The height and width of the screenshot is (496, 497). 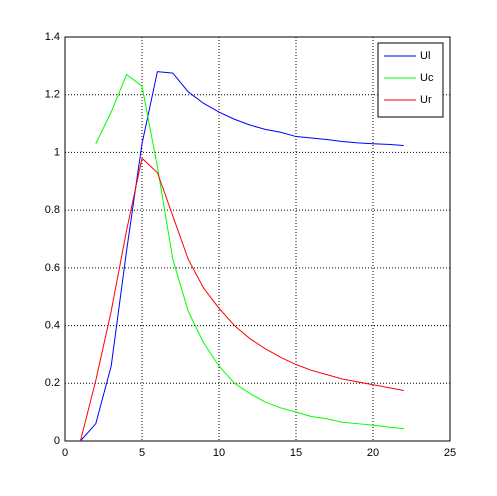 What do you see at coordinates (373, 453) in the screenshot?
I see `x-tick-label: 20` at bounding box center [373, 453].